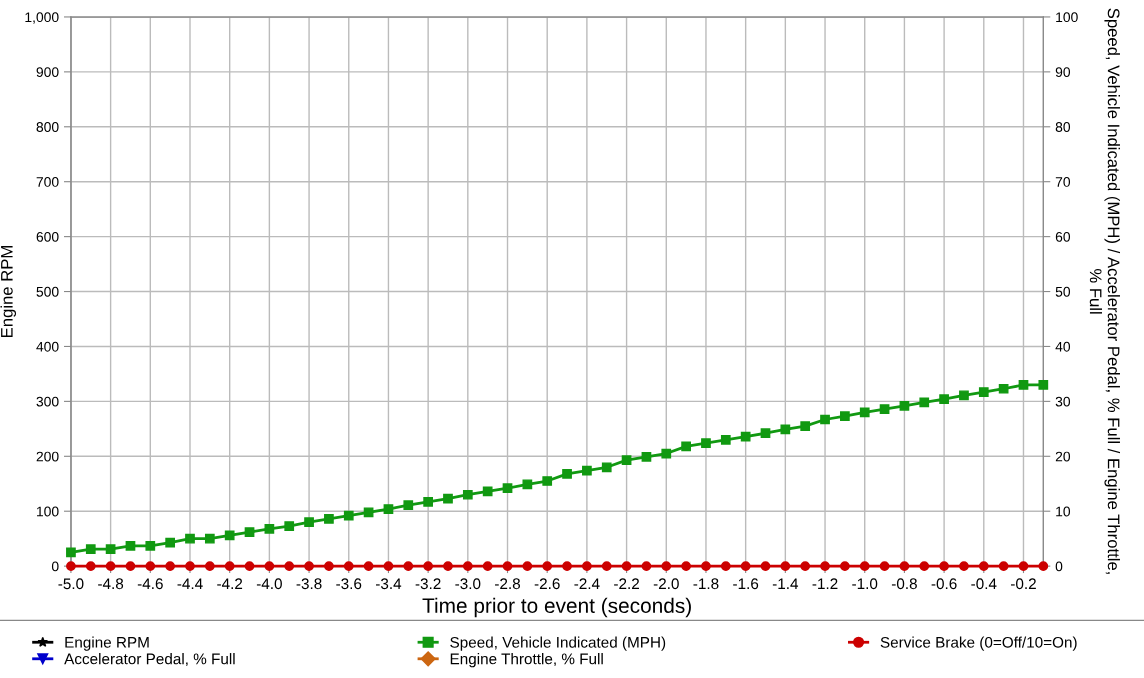  Describe the element at coordinates (547, 584) in the screenshot. I see `x-tick-label: -2.6` at that location.